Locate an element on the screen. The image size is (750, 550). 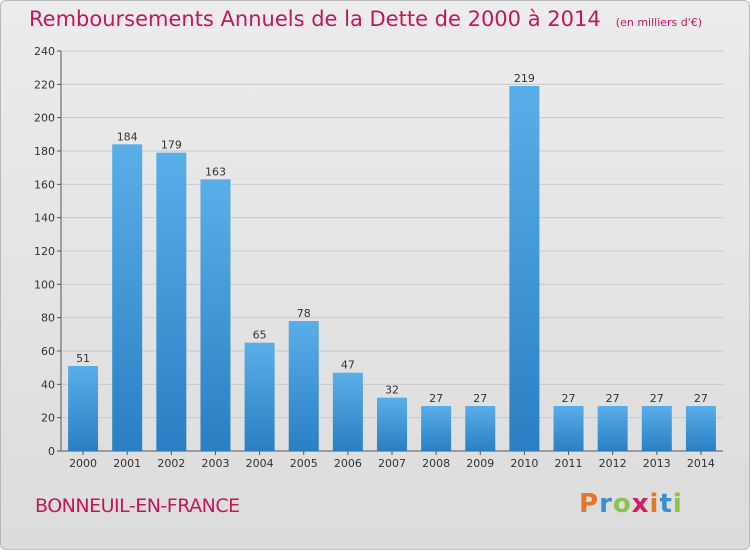
x-tick-label-2000: 2000 is located at coordinates (83, 463).